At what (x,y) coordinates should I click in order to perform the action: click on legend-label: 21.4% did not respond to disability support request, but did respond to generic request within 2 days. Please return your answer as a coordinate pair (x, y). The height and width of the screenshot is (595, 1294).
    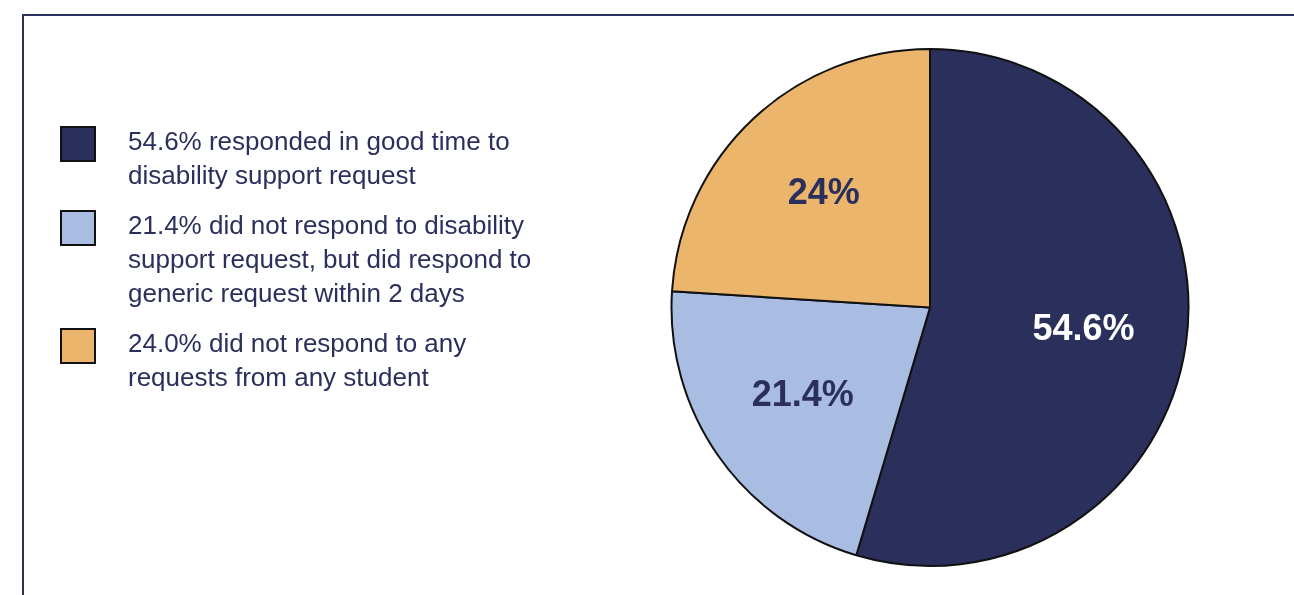
    Looking at the image, I should click on (330, 259).